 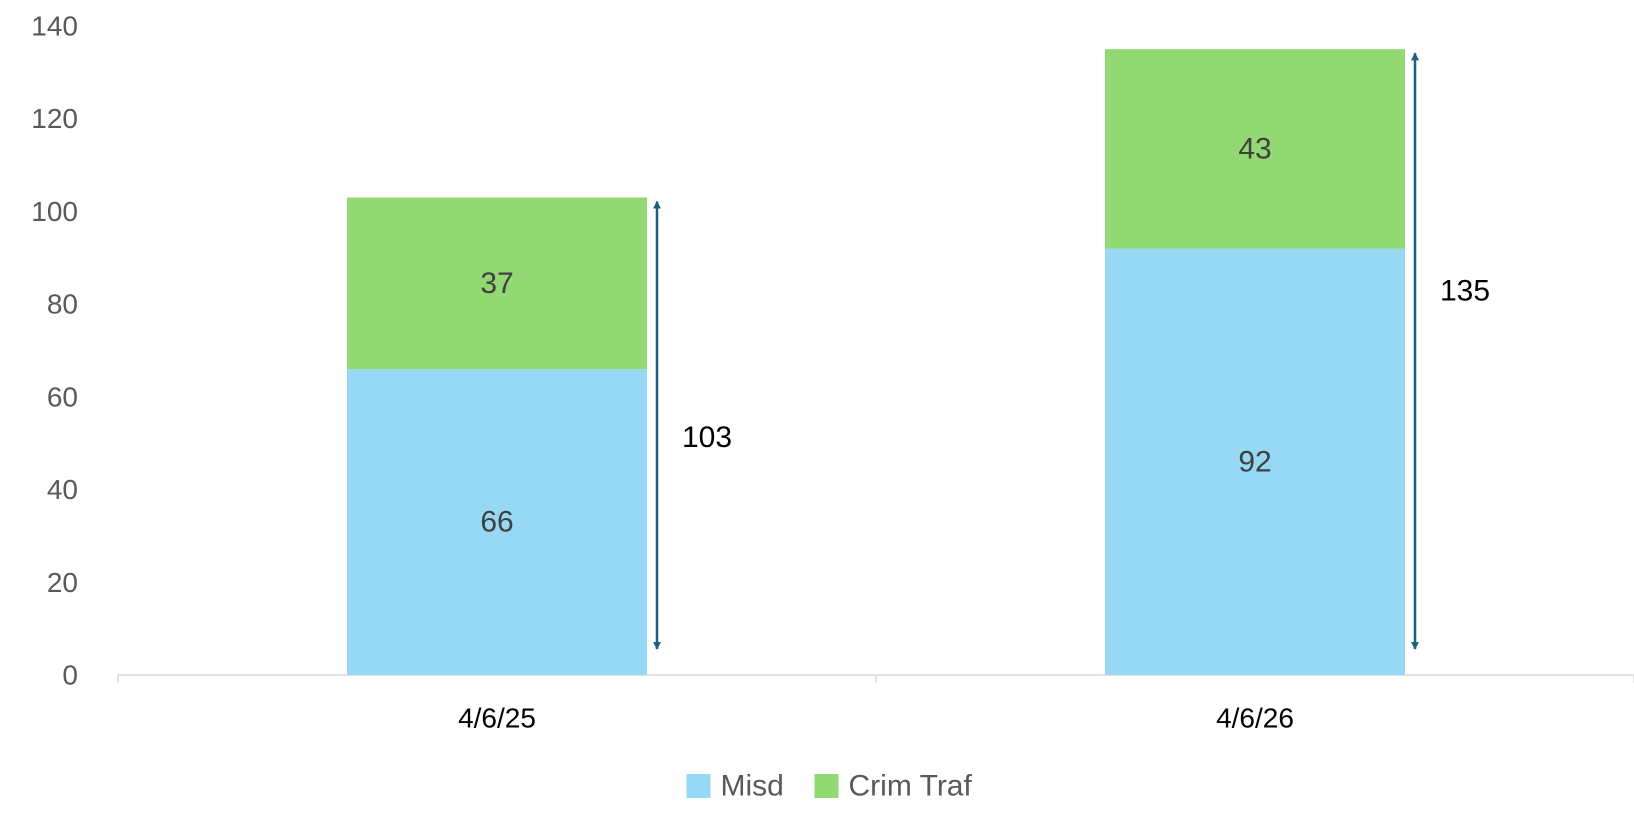 What do you see at coordinates (1465, 291) in the screenshot?
I see `total-label: 135` at bounding box center [1465, 291].